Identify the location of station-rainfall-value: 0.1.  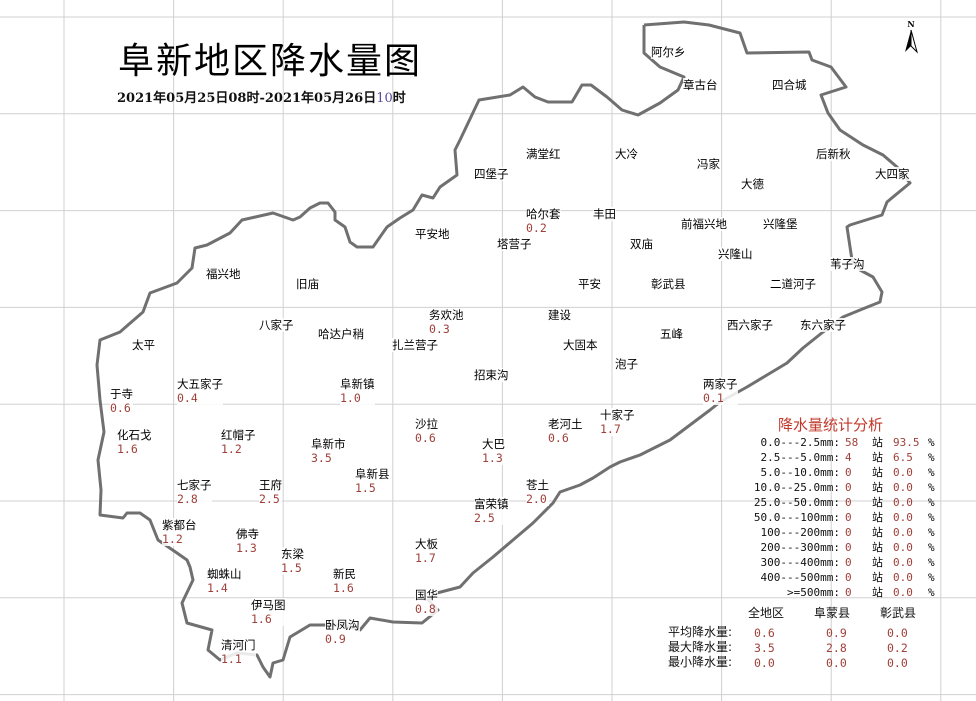
(713, 398).